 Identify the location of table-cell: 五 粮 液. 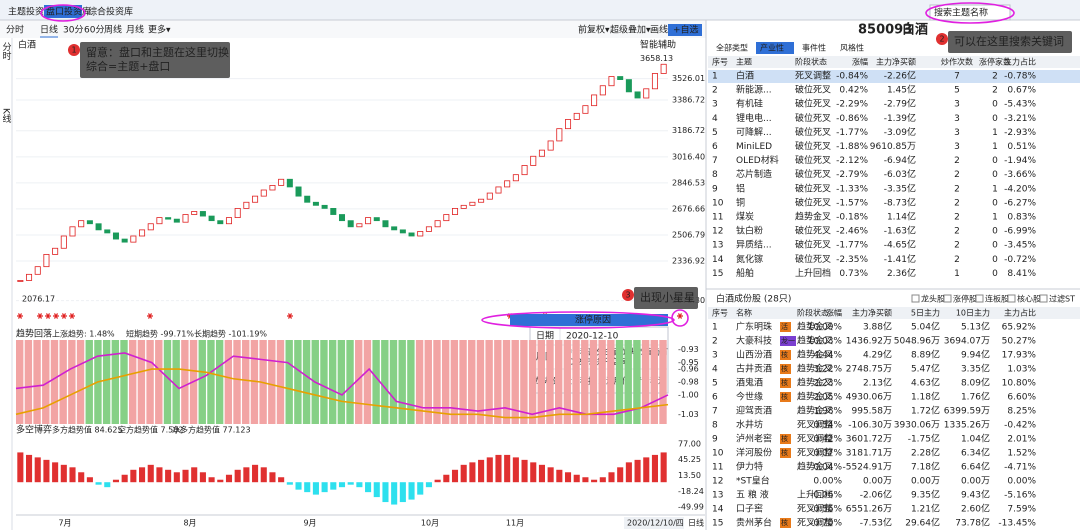
(752, 495).